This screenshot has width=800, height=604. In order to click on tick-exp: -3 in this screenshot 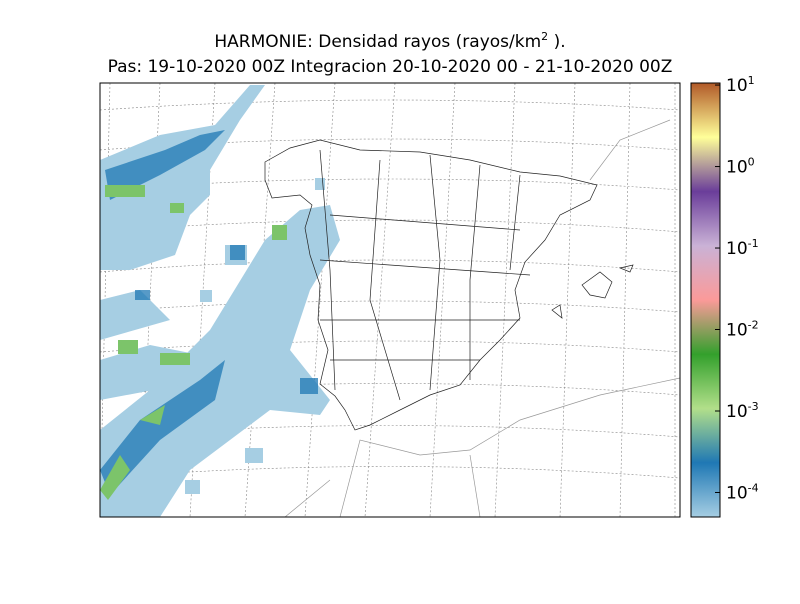, I will do `click(753, 406)`.